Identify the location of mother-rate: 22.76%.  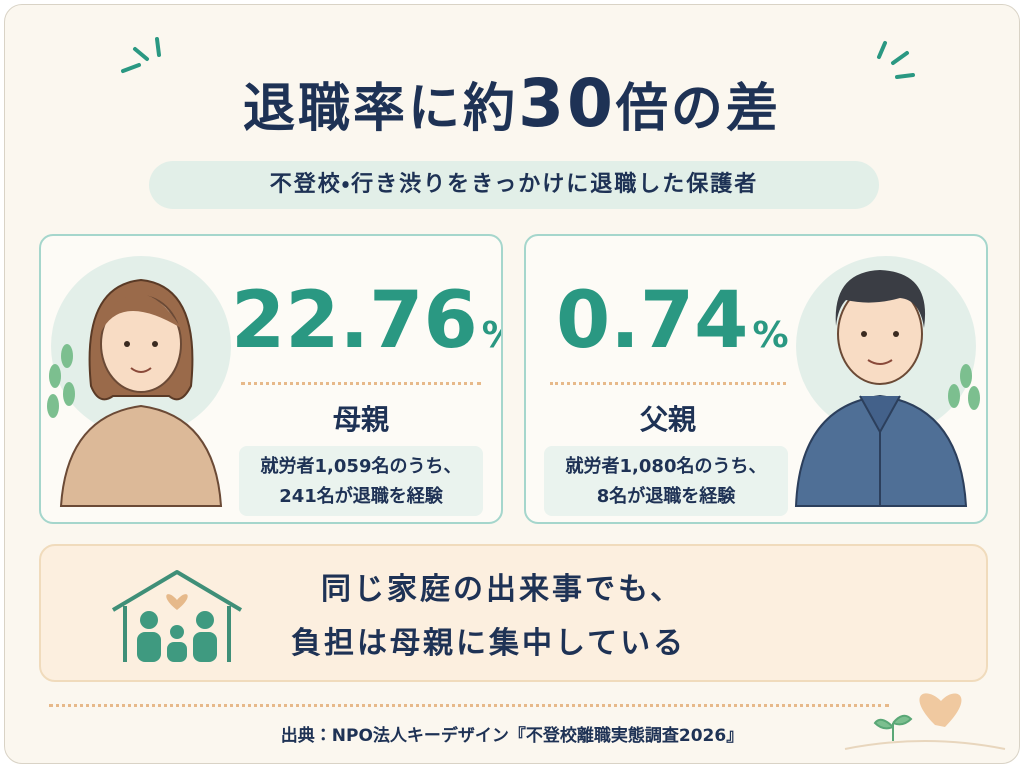
(366, 321).